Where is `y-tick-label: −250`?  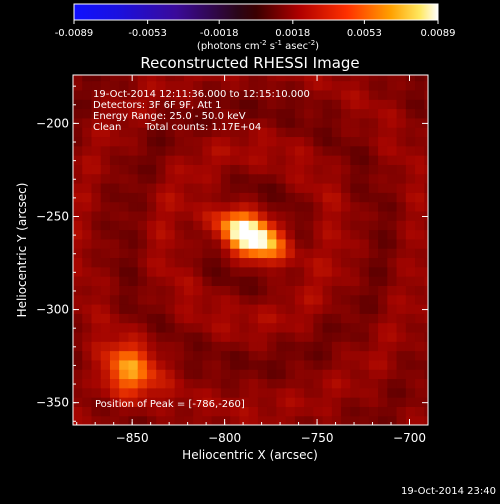 y-tick-label: −250 is located at coordinates (52, 216).